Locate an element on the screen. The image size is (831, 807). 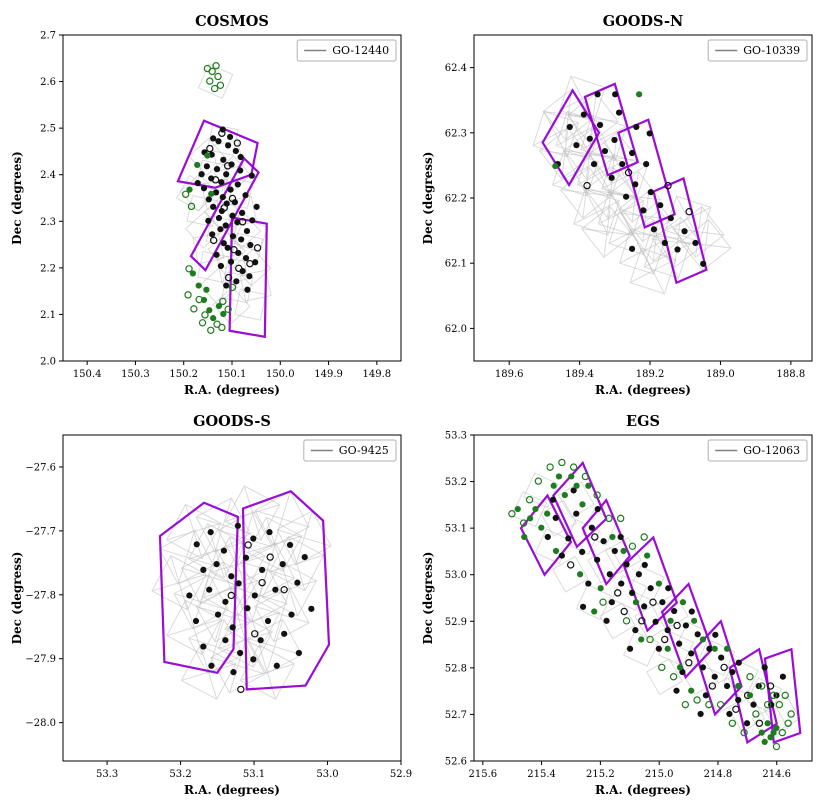
svg-text: −27.7 is located at coordinates (40, 531).